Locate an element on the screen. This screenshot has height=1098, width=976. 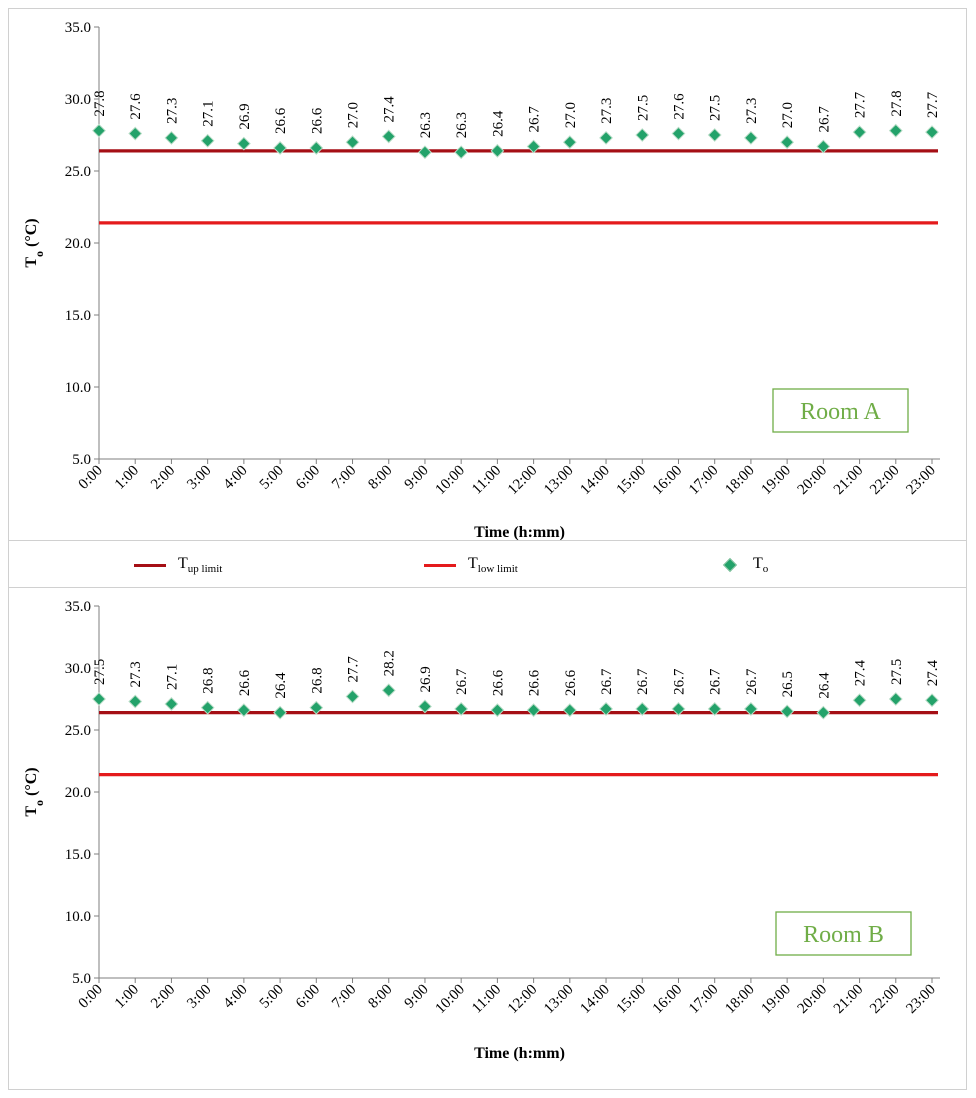
x-tick-label: 8:00 is located at coordinates (380, 478).